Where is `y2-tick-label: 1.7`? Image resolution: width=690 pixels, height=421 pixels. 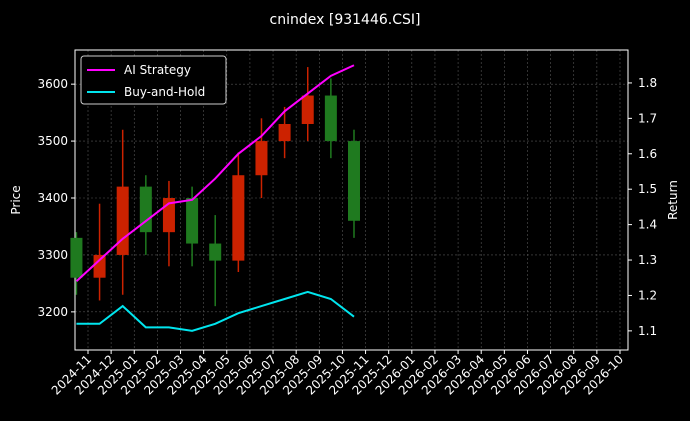
y2-tick-label: 1.7 is located at coordinates (647, 118).